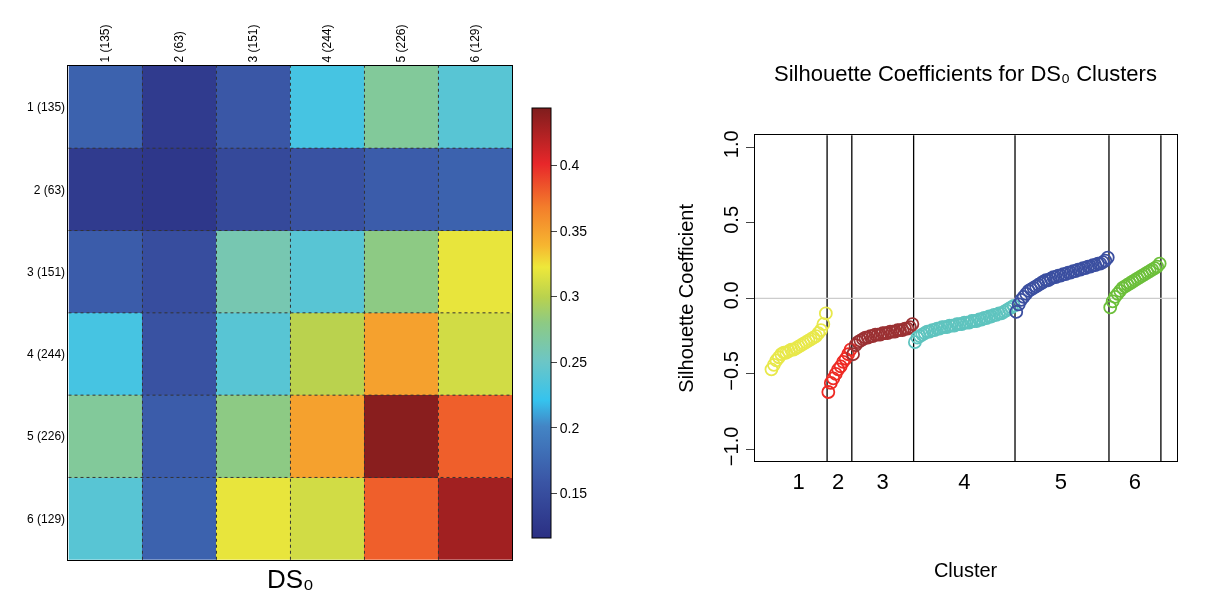  I want to click on y-tick-label: 3 (151), so click(46, 271).